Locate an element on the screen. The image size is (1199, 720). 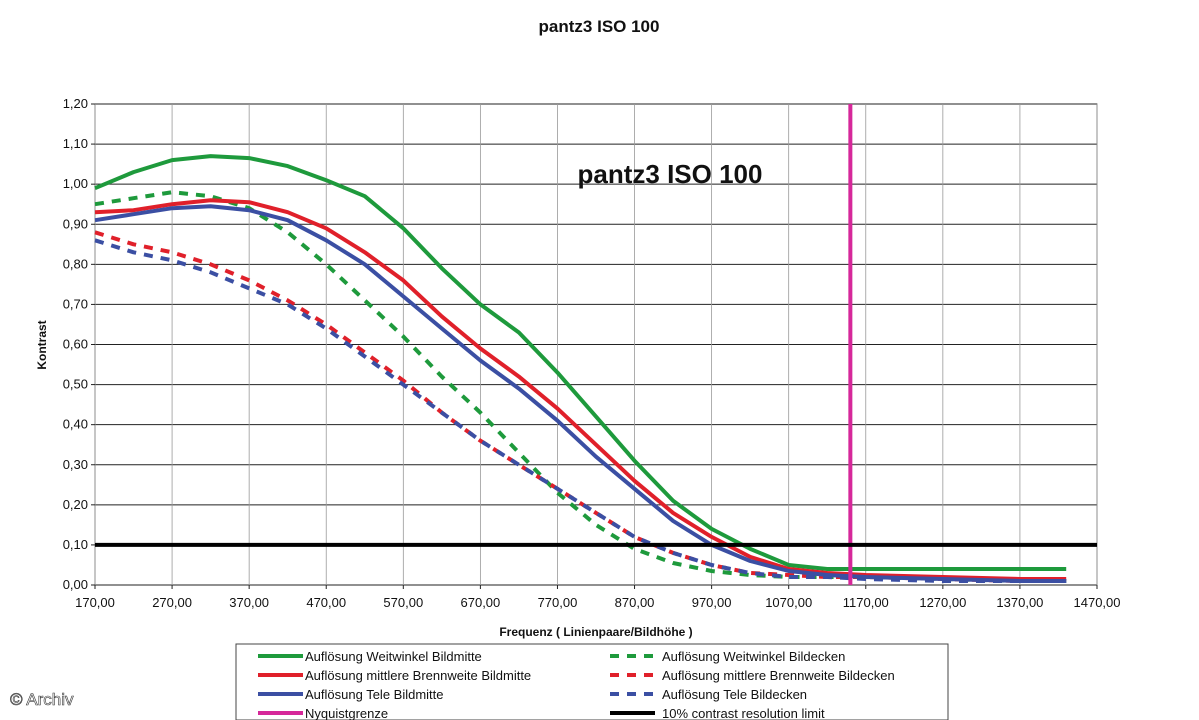
legend-label: 10% contrast resolution limit is located at coordinates (743, 713).